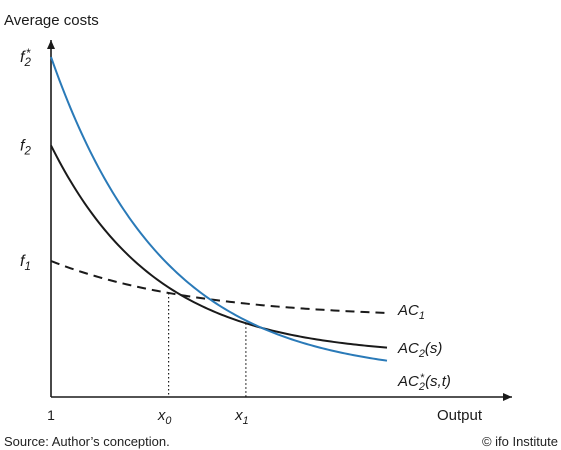  I want to click on series-label-ac1: AC1, so click(411, 312).